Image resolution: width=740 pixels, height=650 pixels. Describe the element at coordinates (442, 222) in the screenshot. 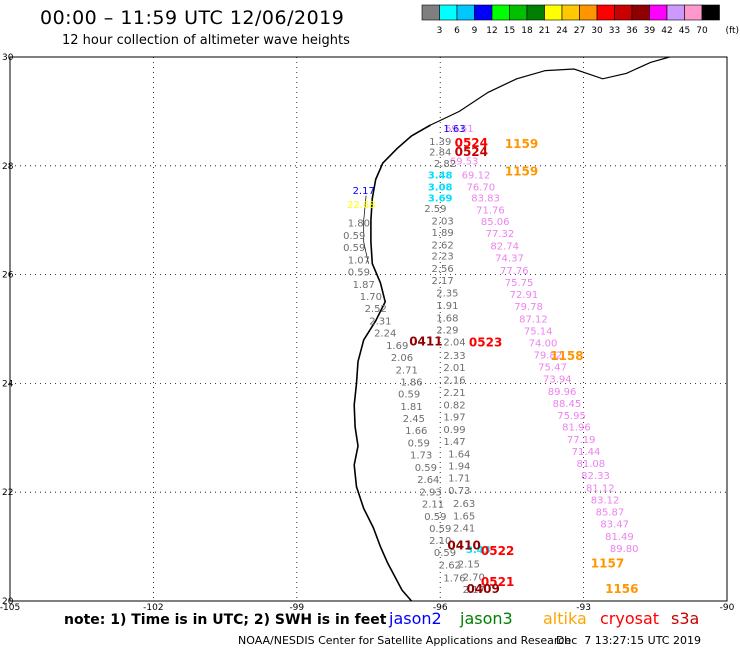

I see `swh-value-gray: 2.03` at that location.